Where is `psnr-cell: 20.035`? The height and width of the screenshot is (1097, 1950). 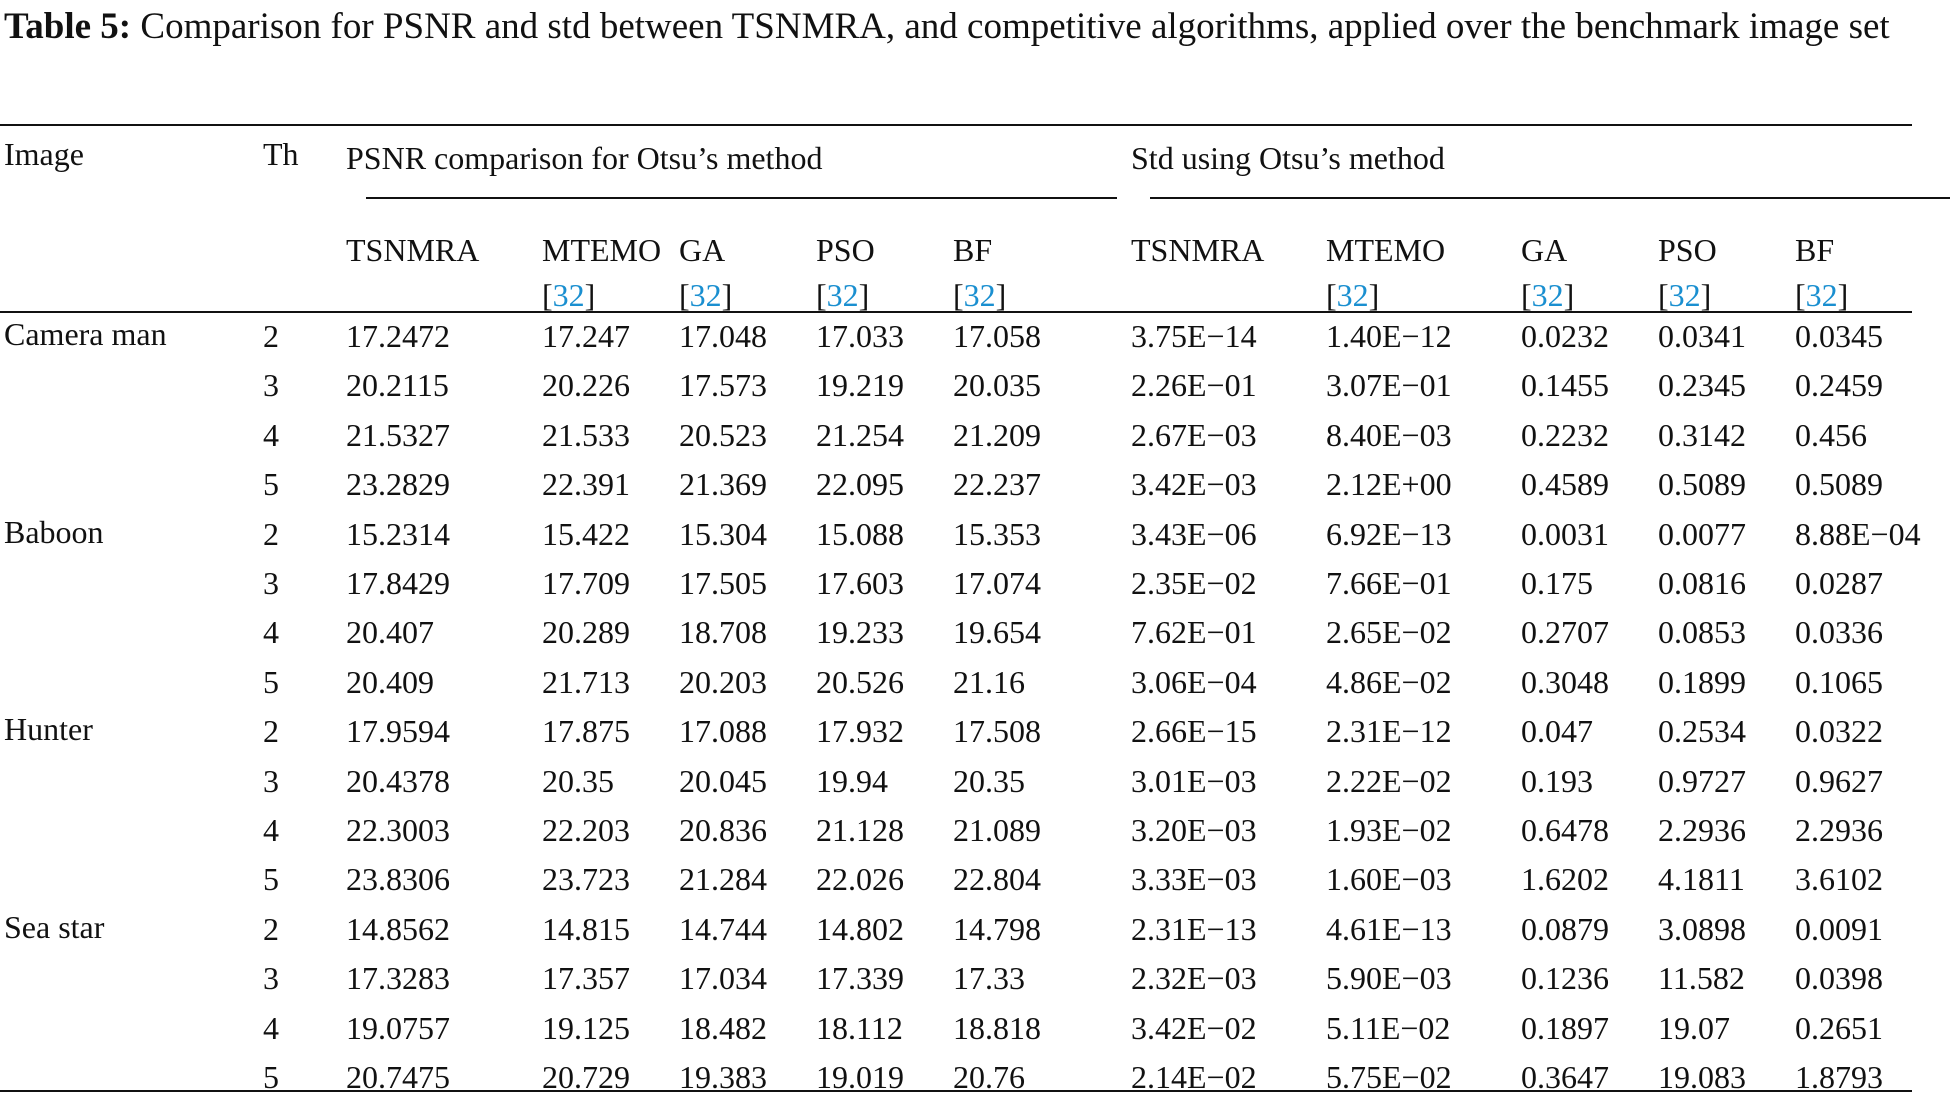
psnr-cell: 20.035 is located at coordinates (997, 385).